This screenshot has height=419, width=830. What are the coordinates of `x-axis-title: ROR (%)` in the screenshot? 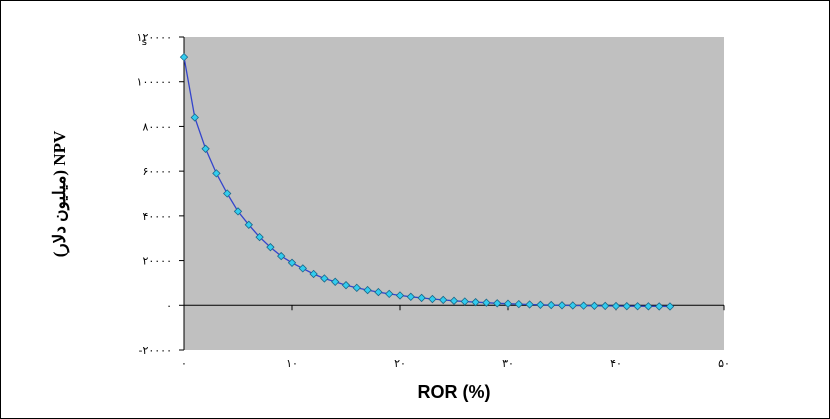 It's located at (454, 392).